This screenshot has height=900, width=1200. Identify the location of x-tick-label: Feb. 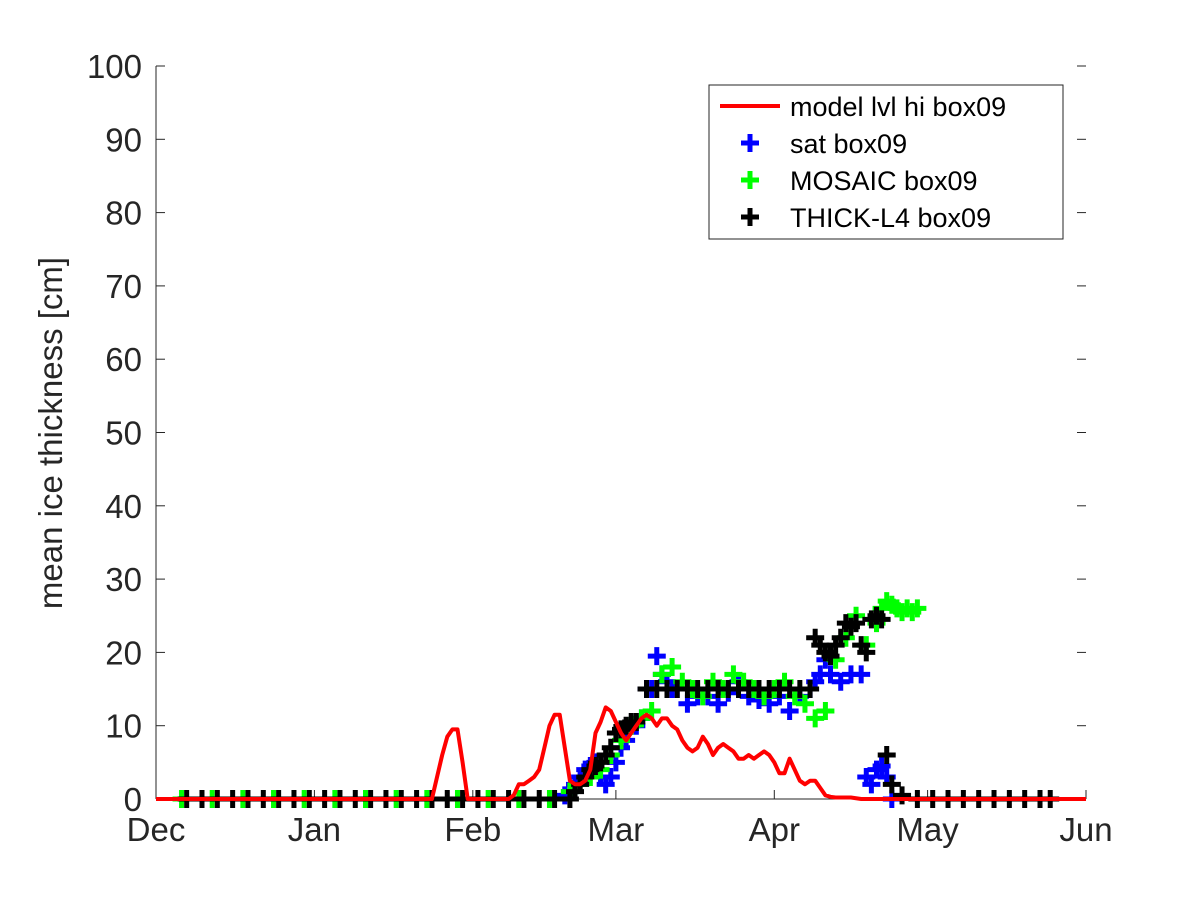
(472, 829).